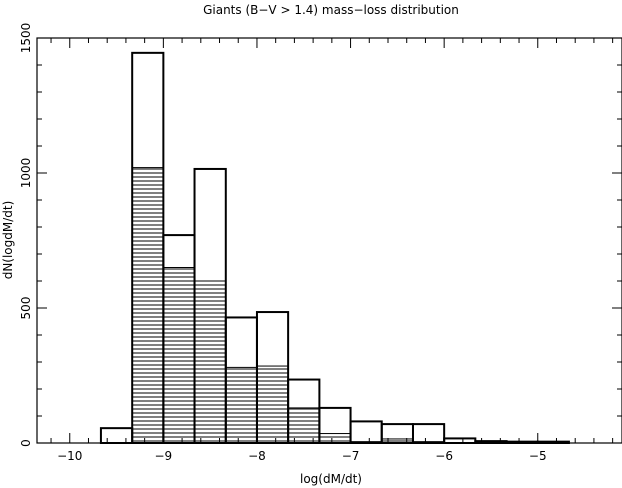 The width and height of the screenshot is (622, 488). I want to click on x-tick-label: −6, so click(444, 456).